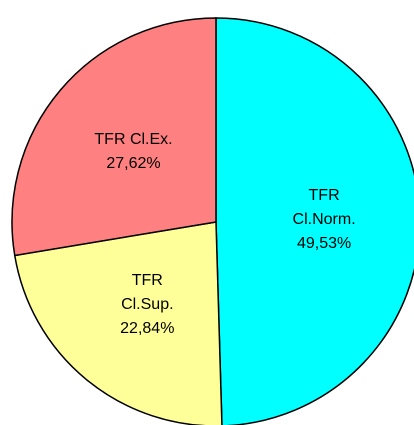 Image resolution: width=414 pixels, height=425 pixels. I want to click on slice-label: TFR Cl.Sup. 22,84%, so click(147, 305).